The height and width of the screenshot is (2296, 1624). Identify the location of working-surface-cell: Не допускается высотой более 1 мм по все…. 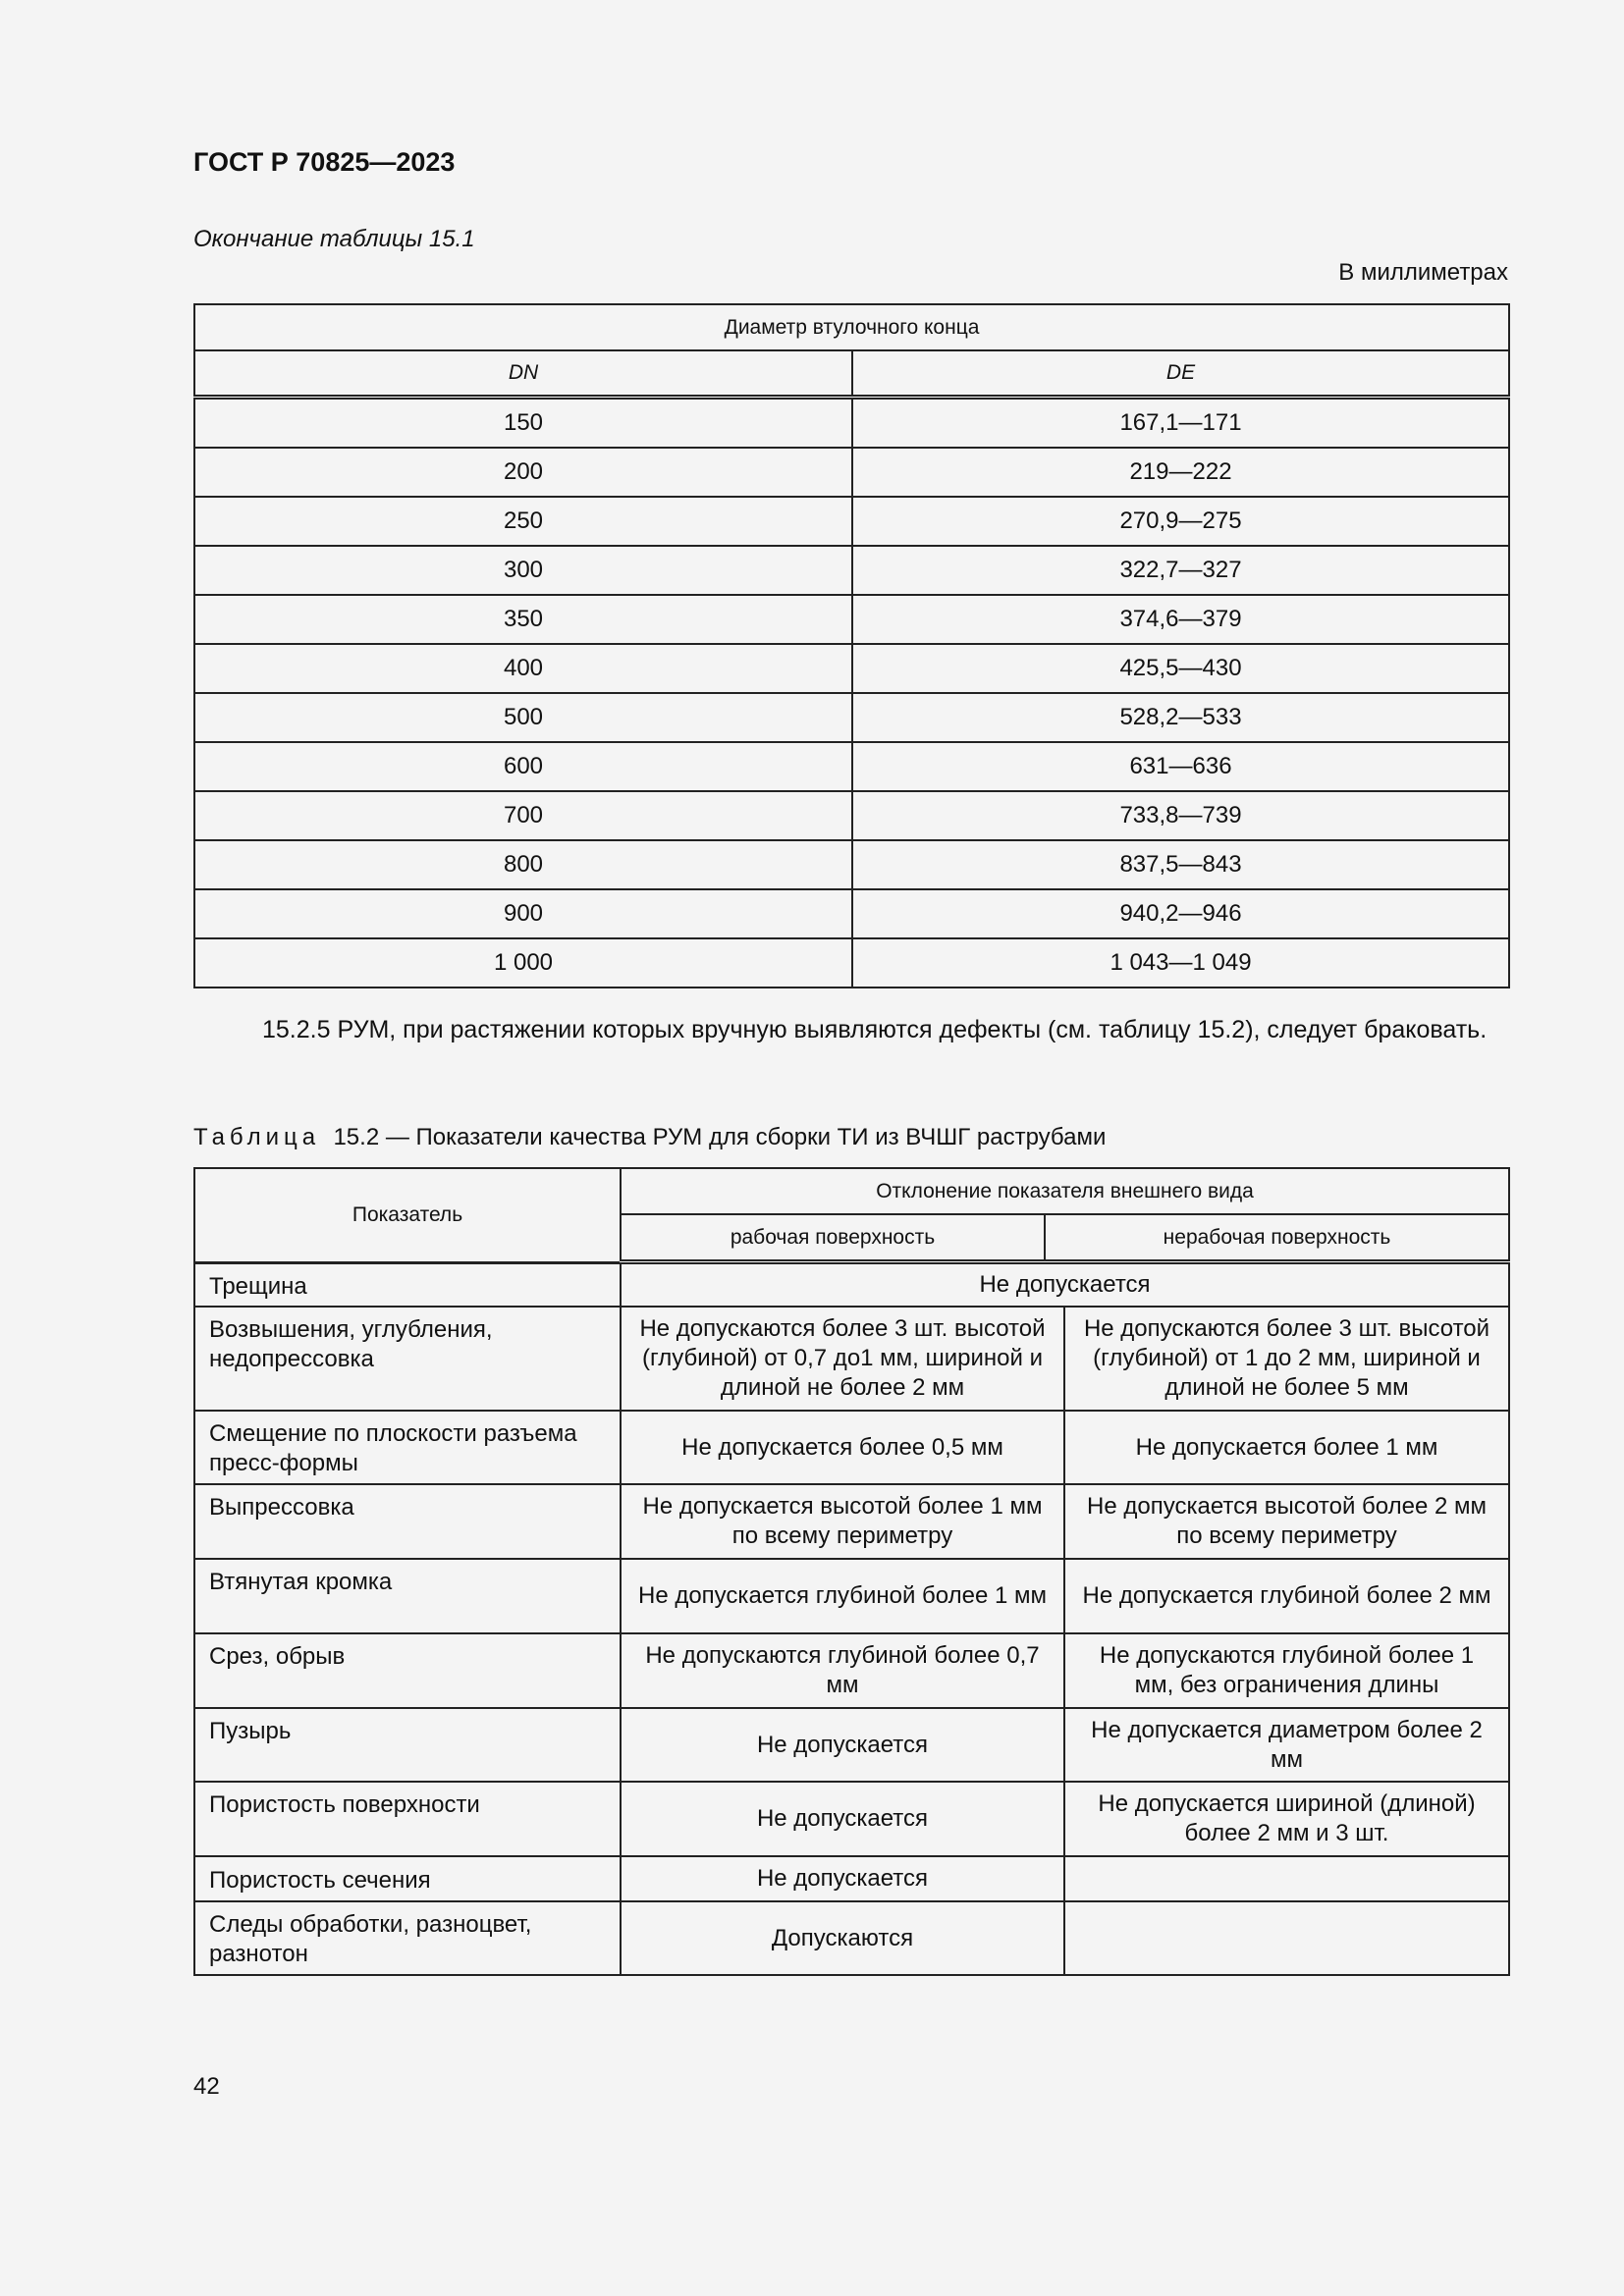
(842, 1521).